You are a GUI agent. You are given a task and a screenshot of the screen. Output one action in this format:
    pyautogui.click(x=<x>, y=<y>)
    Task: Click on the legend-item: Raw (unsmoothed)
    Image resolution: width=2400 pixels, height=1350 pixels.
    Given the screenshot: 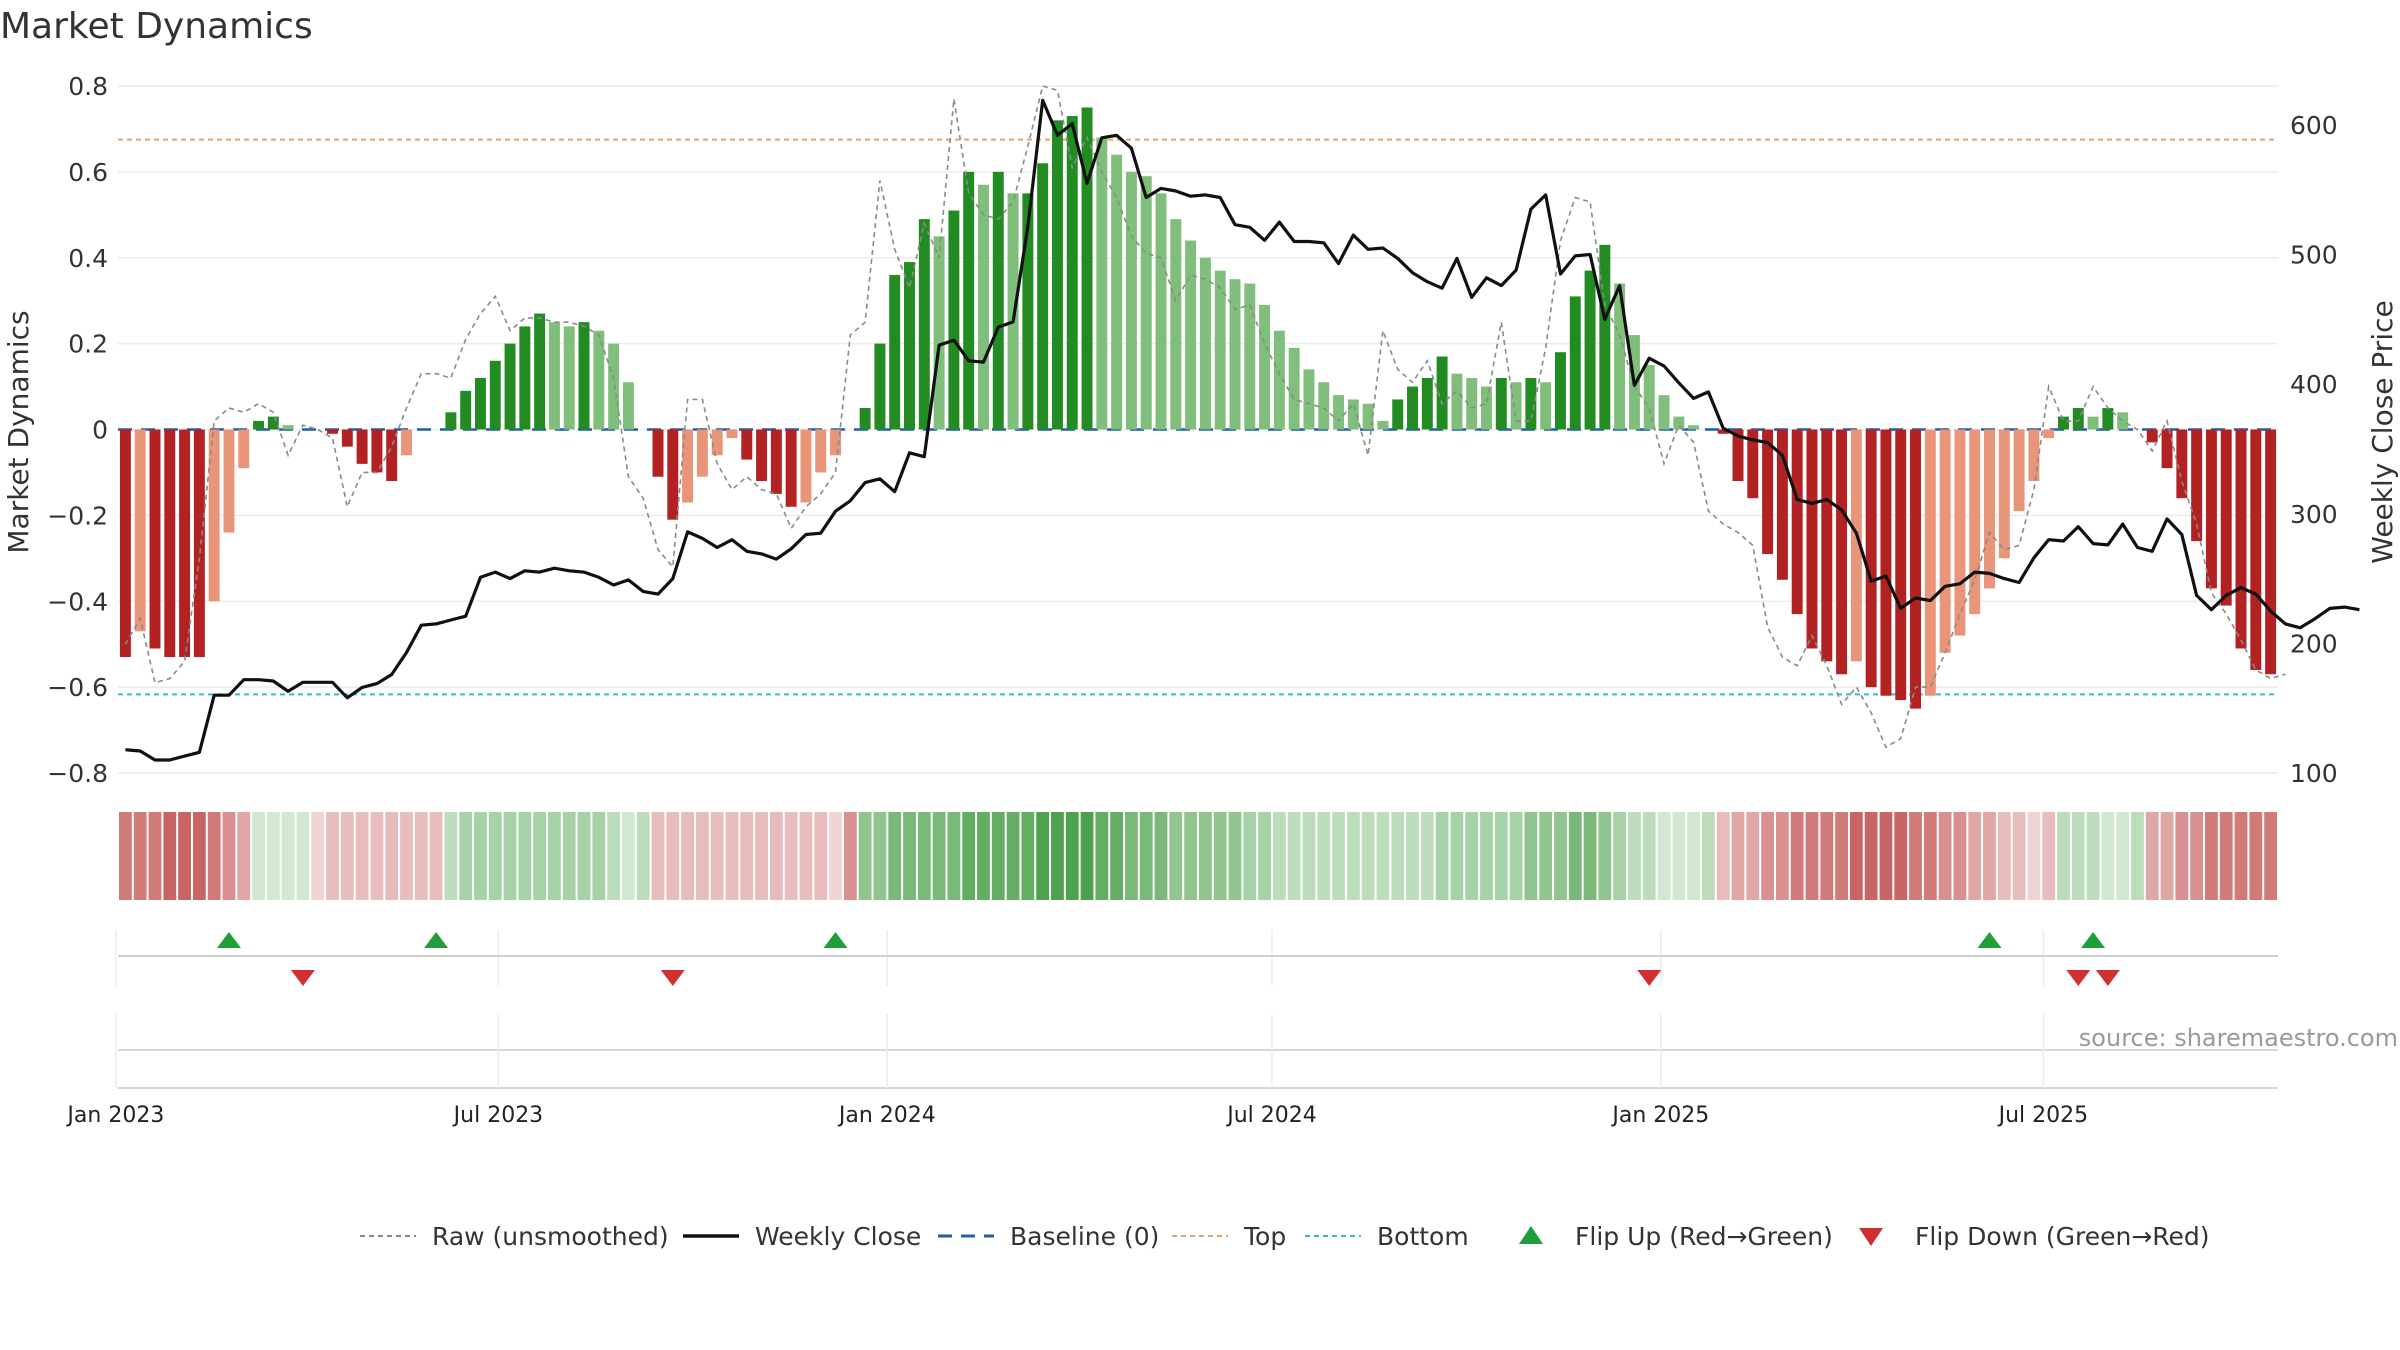 What is the action you would take?
    pyautogui.click(x=514, y=1236)
    